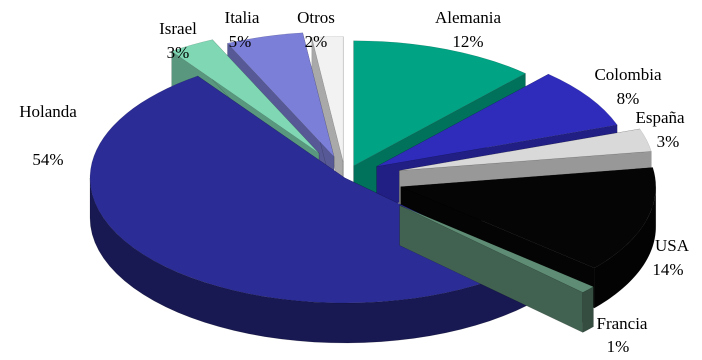 The height and width of the screenshot is (360, 702). What do you see at coordinates (668, 141) in the screenshot?
I see `label-espana-value: 3%` at bounding box center [668, 141].